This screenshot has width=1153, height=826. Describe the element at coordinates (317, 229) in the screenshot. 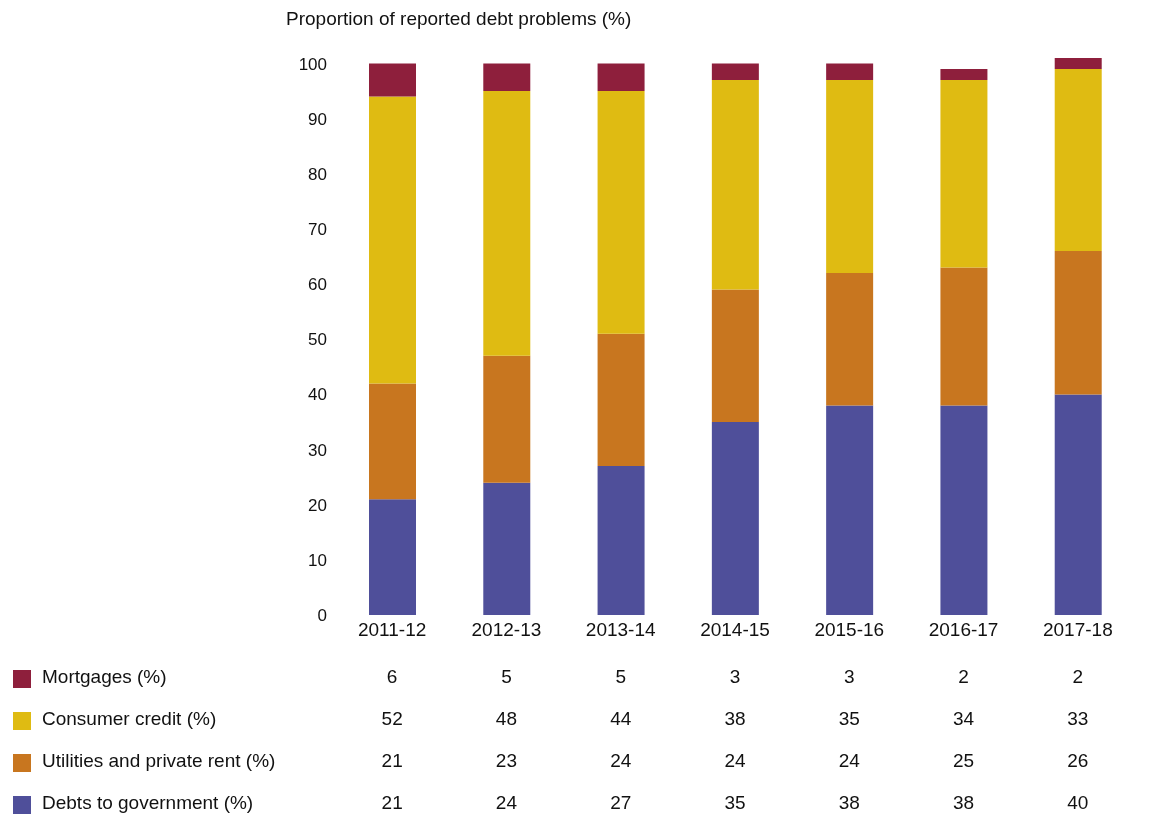

I see `y-tick-label: 70` at that location.